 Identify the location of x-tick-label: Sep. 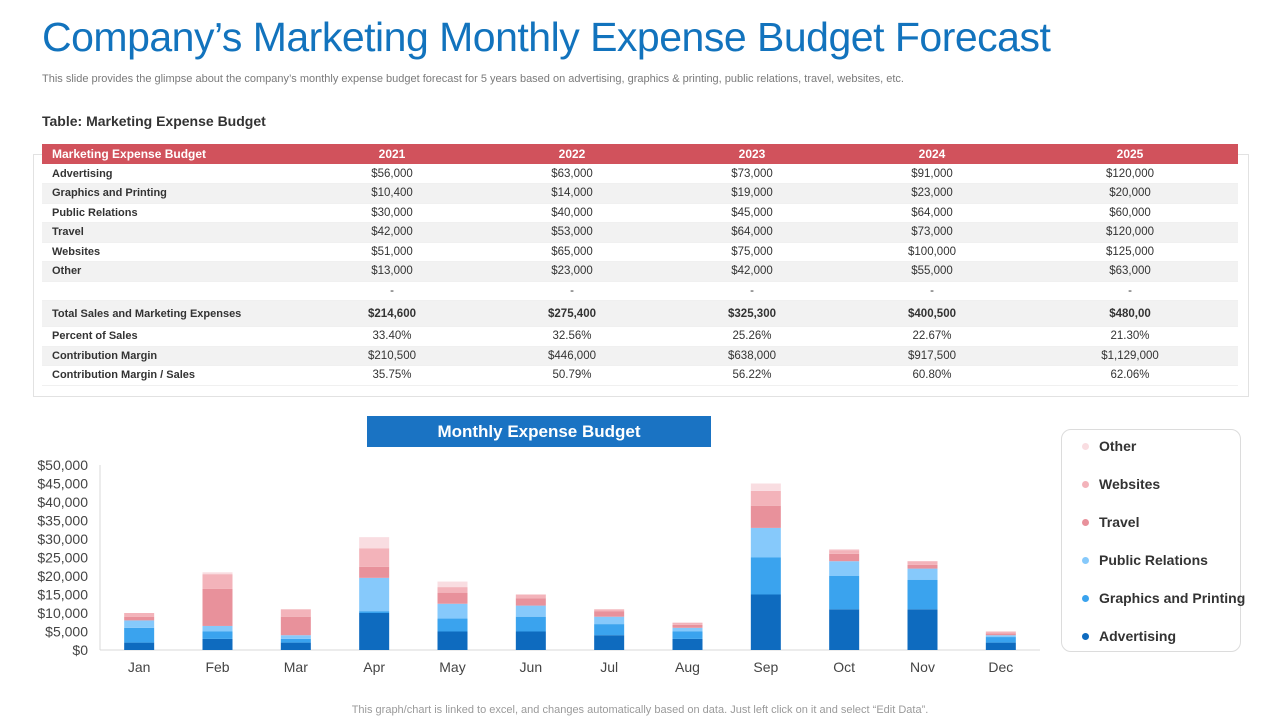
(765, 667).